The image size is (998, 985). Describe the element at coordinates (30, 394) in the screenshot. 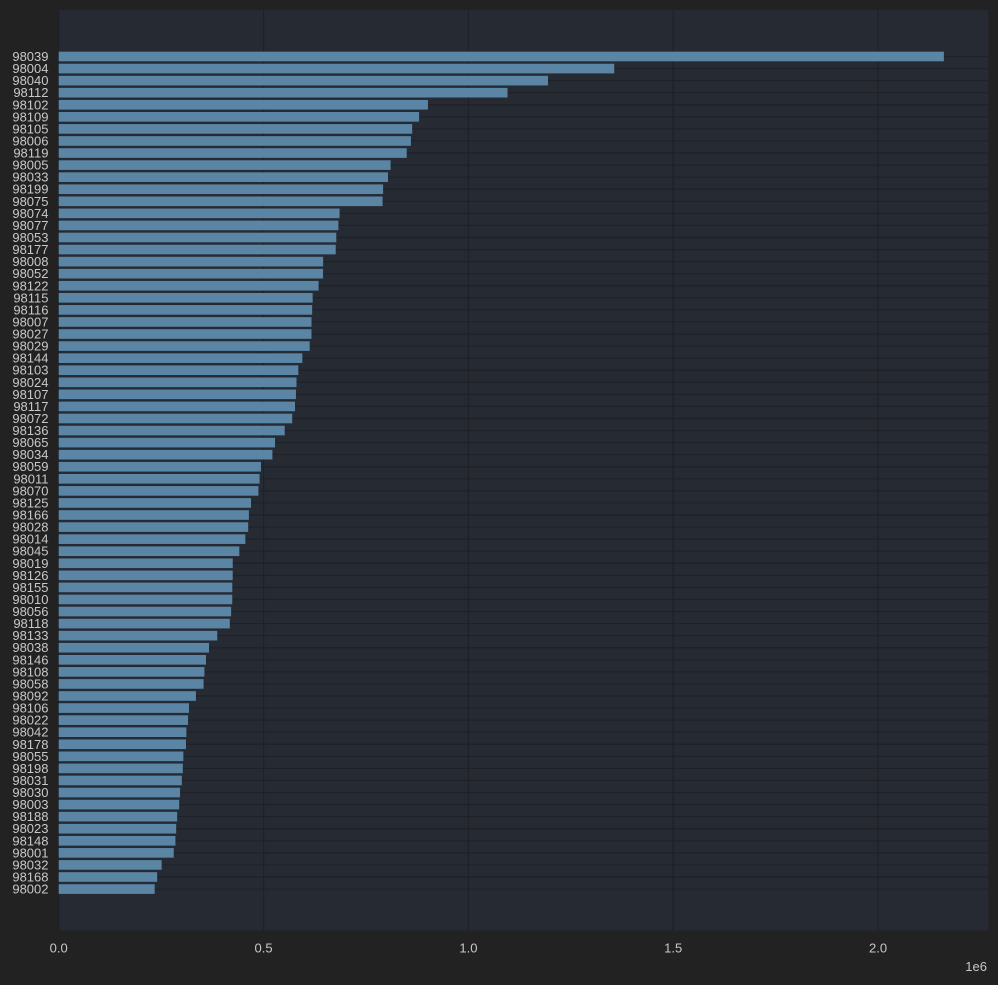

I see `svg-text: 98107` at that location.